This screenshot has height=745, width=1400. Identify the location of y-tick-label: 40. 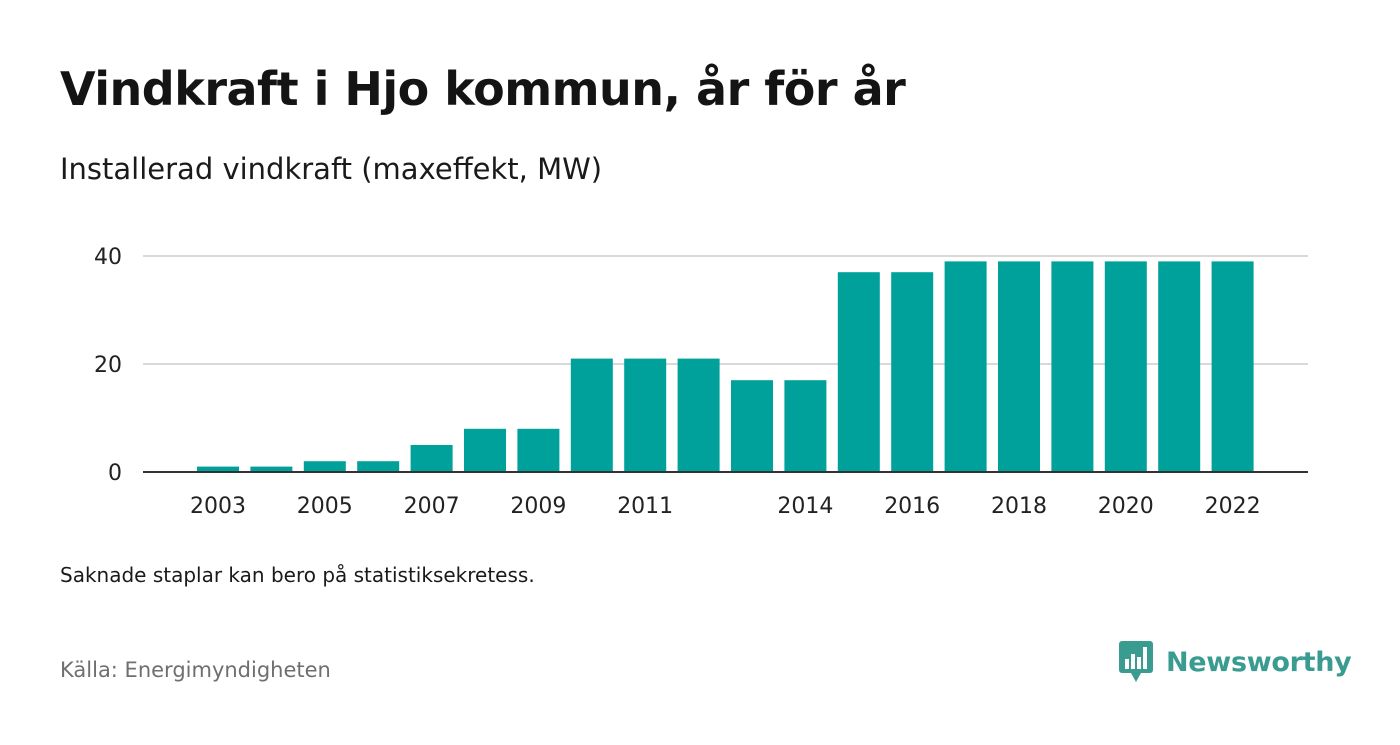
(108, 257).